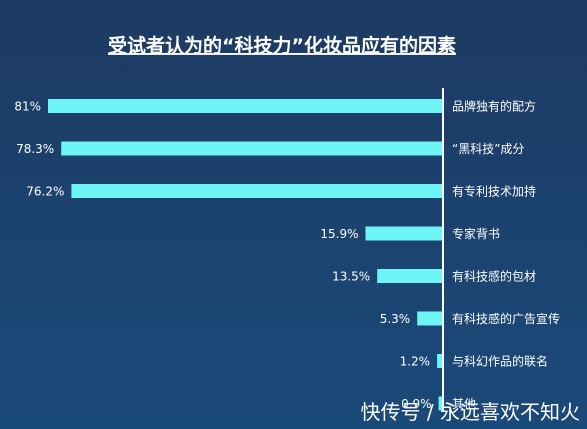 This screenshot has width=587, height=429. Describe the element at coordinates (488, 149) in the screenshot. I see `category-label: “黑科技”成分` at that location.